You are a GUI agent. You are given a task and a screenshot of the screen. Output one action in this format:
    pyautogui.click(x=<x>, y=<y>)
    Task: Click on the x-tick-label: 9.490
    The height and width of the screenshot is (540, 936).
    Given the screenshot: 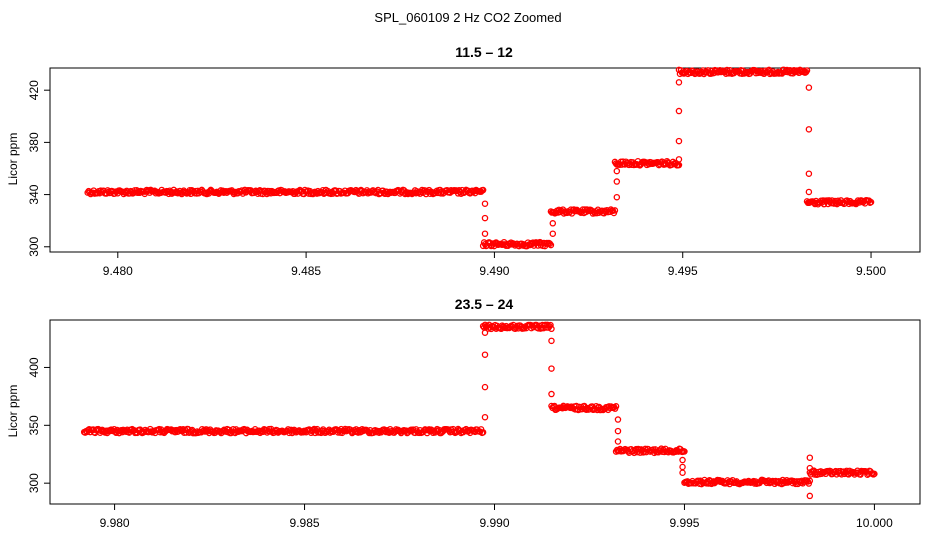 What is the action you would take?
    pyautogui.click(x=494, y=271)
    